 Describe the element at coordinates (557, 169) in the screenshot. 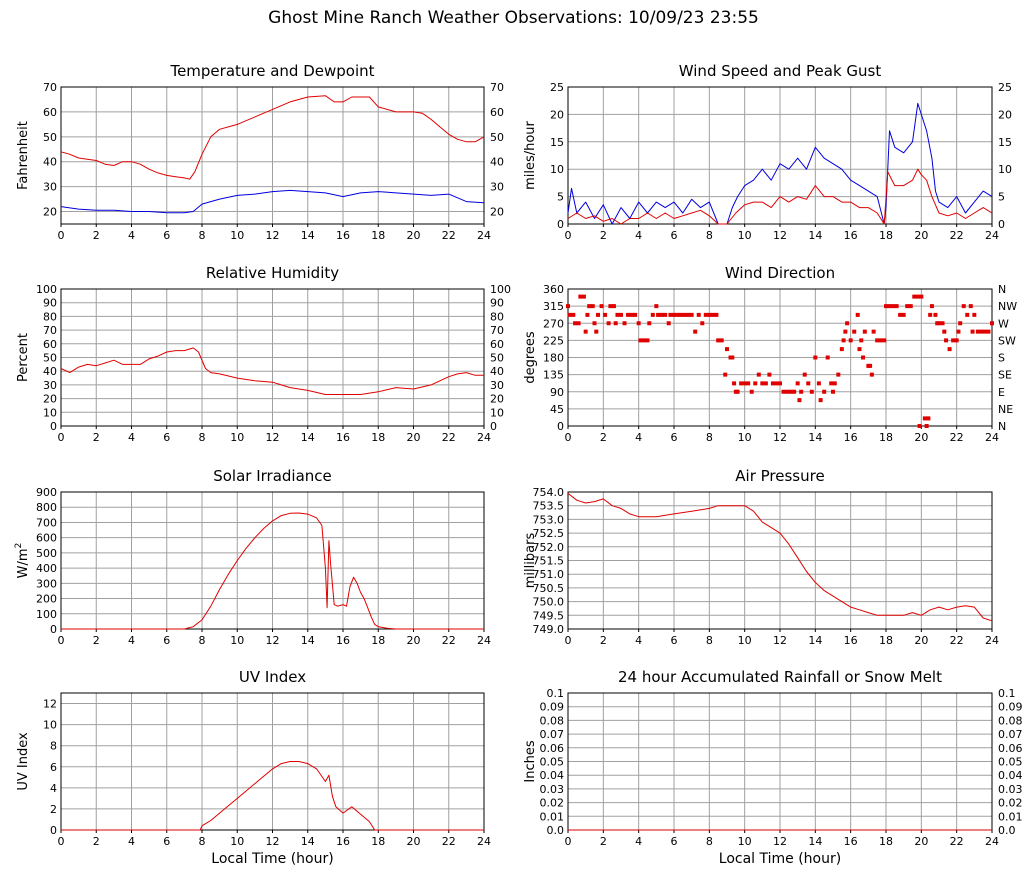

I see `y-tick-label: 10` at that location.